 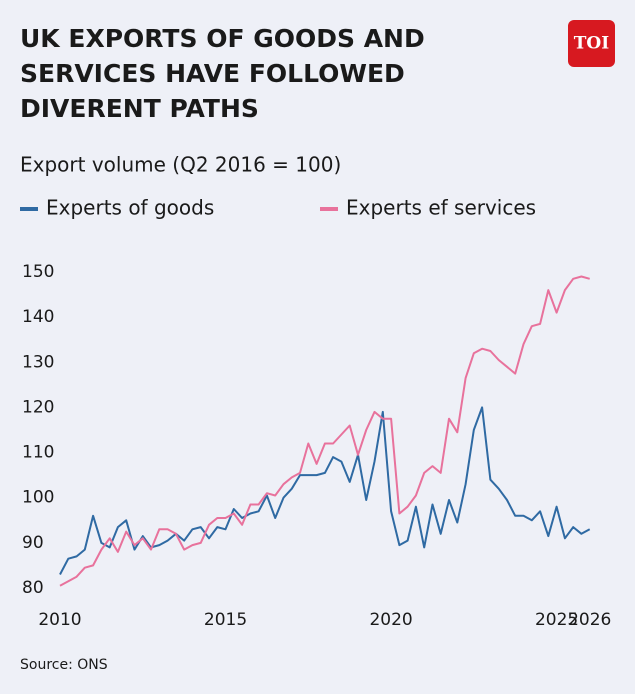 What do you see at coordinates (556, 620) in the screenshot?
I see `x-tick-label: 2025` at bounding box center [556, 620].